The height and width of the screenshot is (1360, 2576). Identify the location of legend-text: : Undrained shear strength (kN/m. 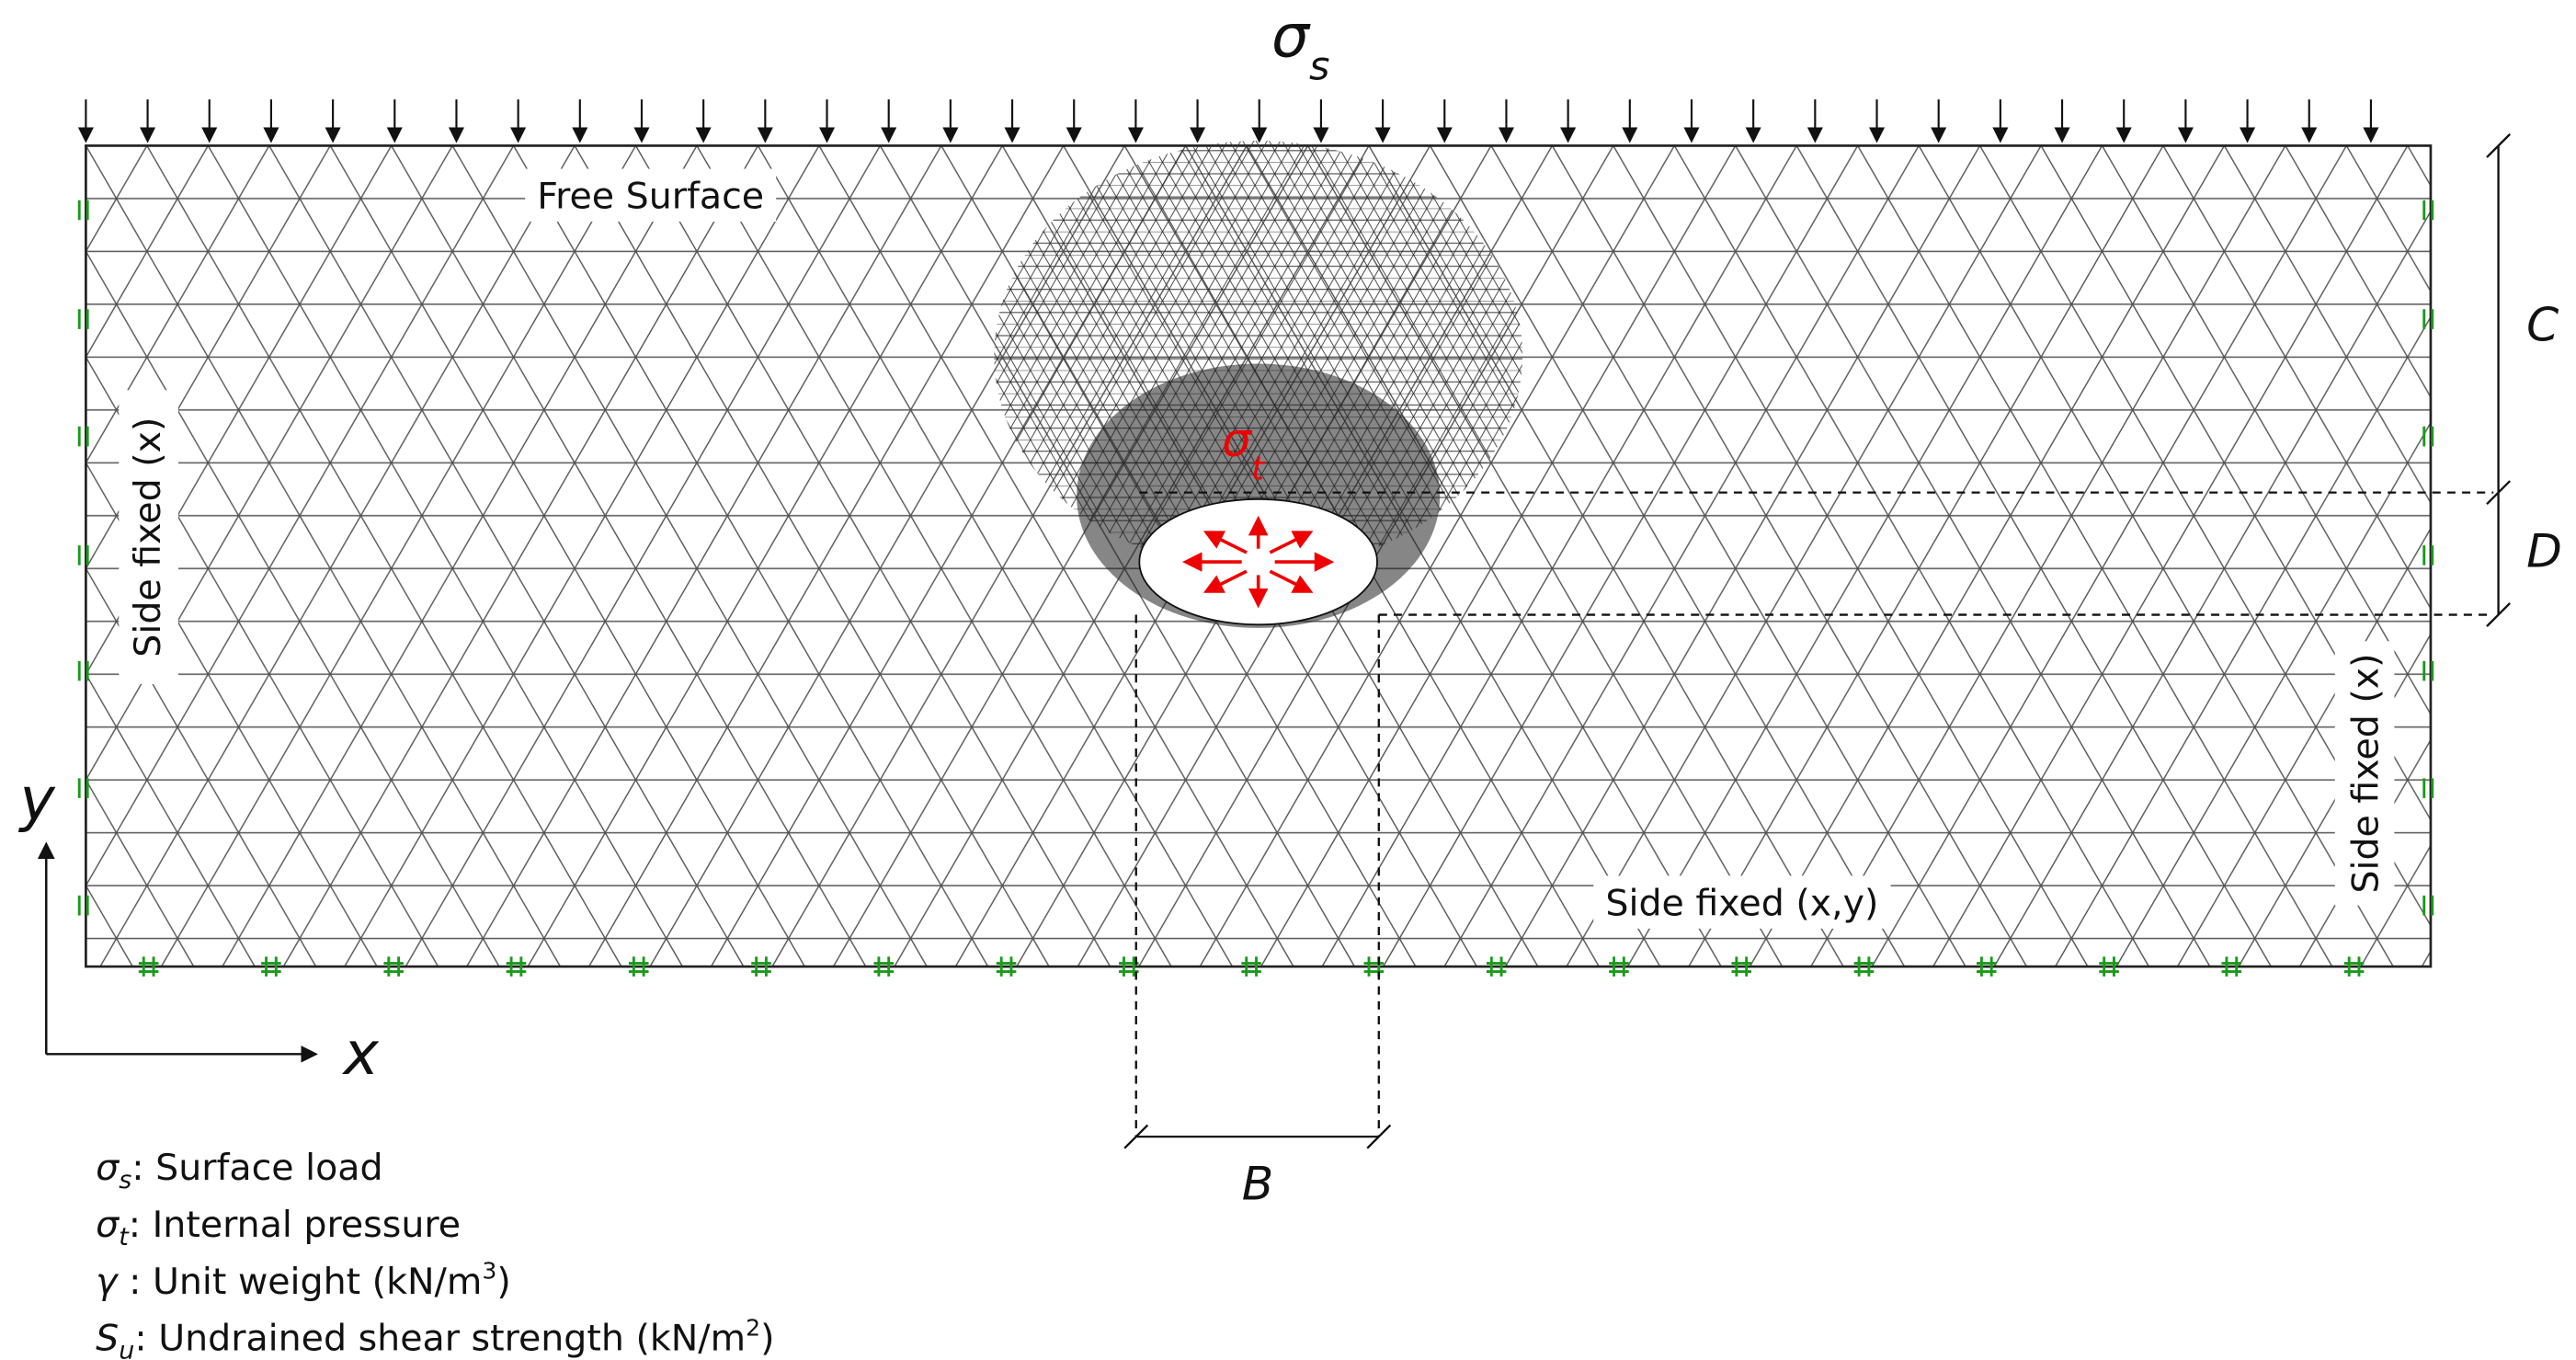
(440, 1339).